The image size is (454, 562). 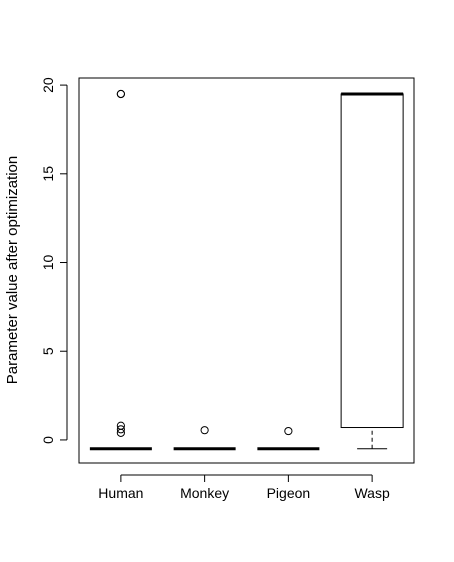 I want to click on y-tick-label: 0, so click(x=48, y=440).